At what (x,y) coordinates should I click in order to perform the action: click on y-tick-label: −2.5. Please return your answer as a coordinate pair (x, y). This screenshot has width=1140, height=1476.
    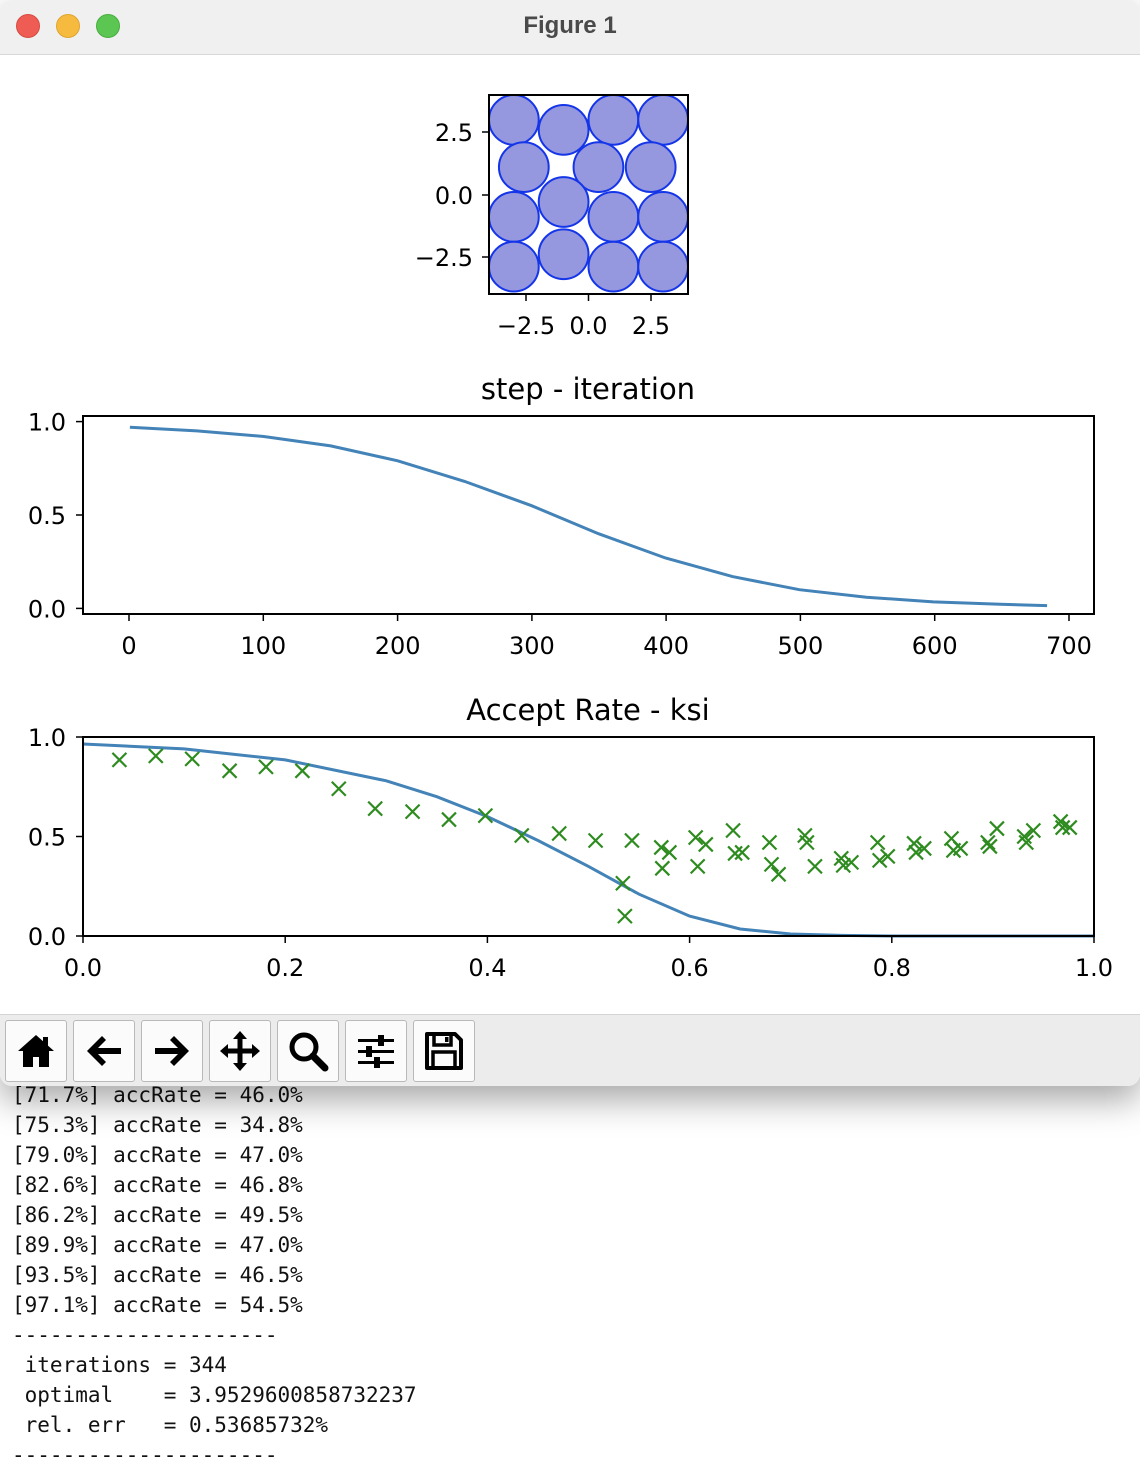
    Looking at the image, I should click on (444, 258).